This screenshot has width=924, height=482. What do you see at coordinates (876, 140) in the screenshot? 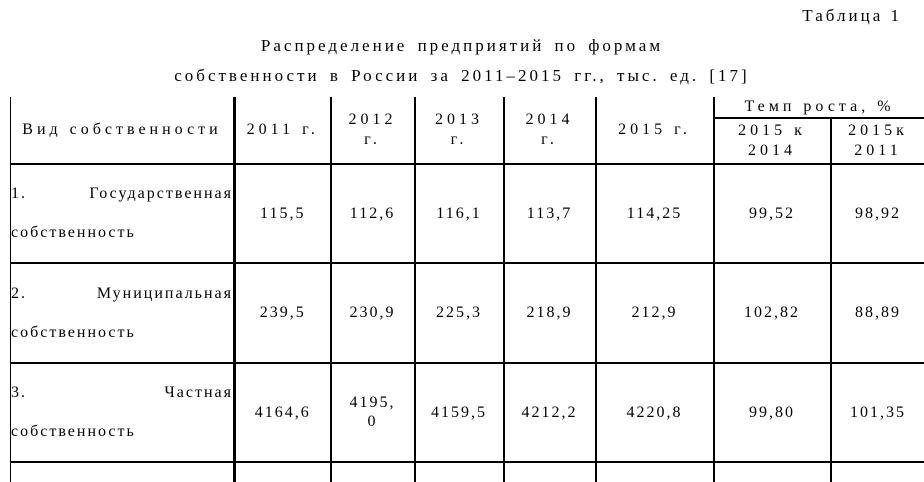
I see `header-cell-2015-to-2011: 2015к 2011` at bounding box center [876, 140].